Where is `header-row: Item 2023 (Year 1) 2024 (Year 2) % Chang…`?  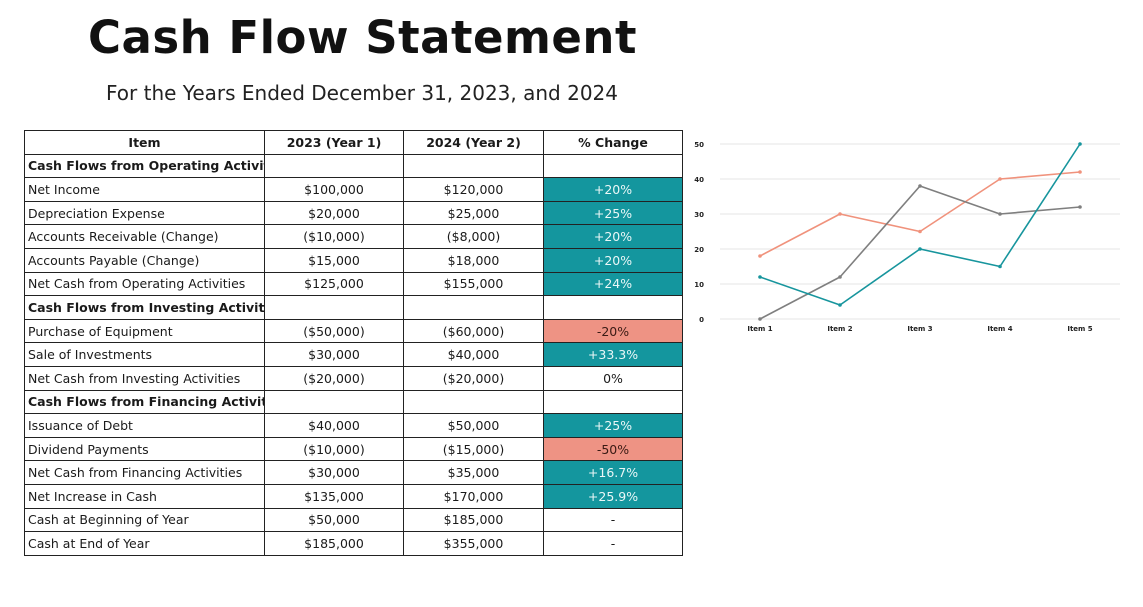 header-row: Item 2023 (Year 1) 2024 (Year 2) % Chang… is located at coordinates (353, 142).